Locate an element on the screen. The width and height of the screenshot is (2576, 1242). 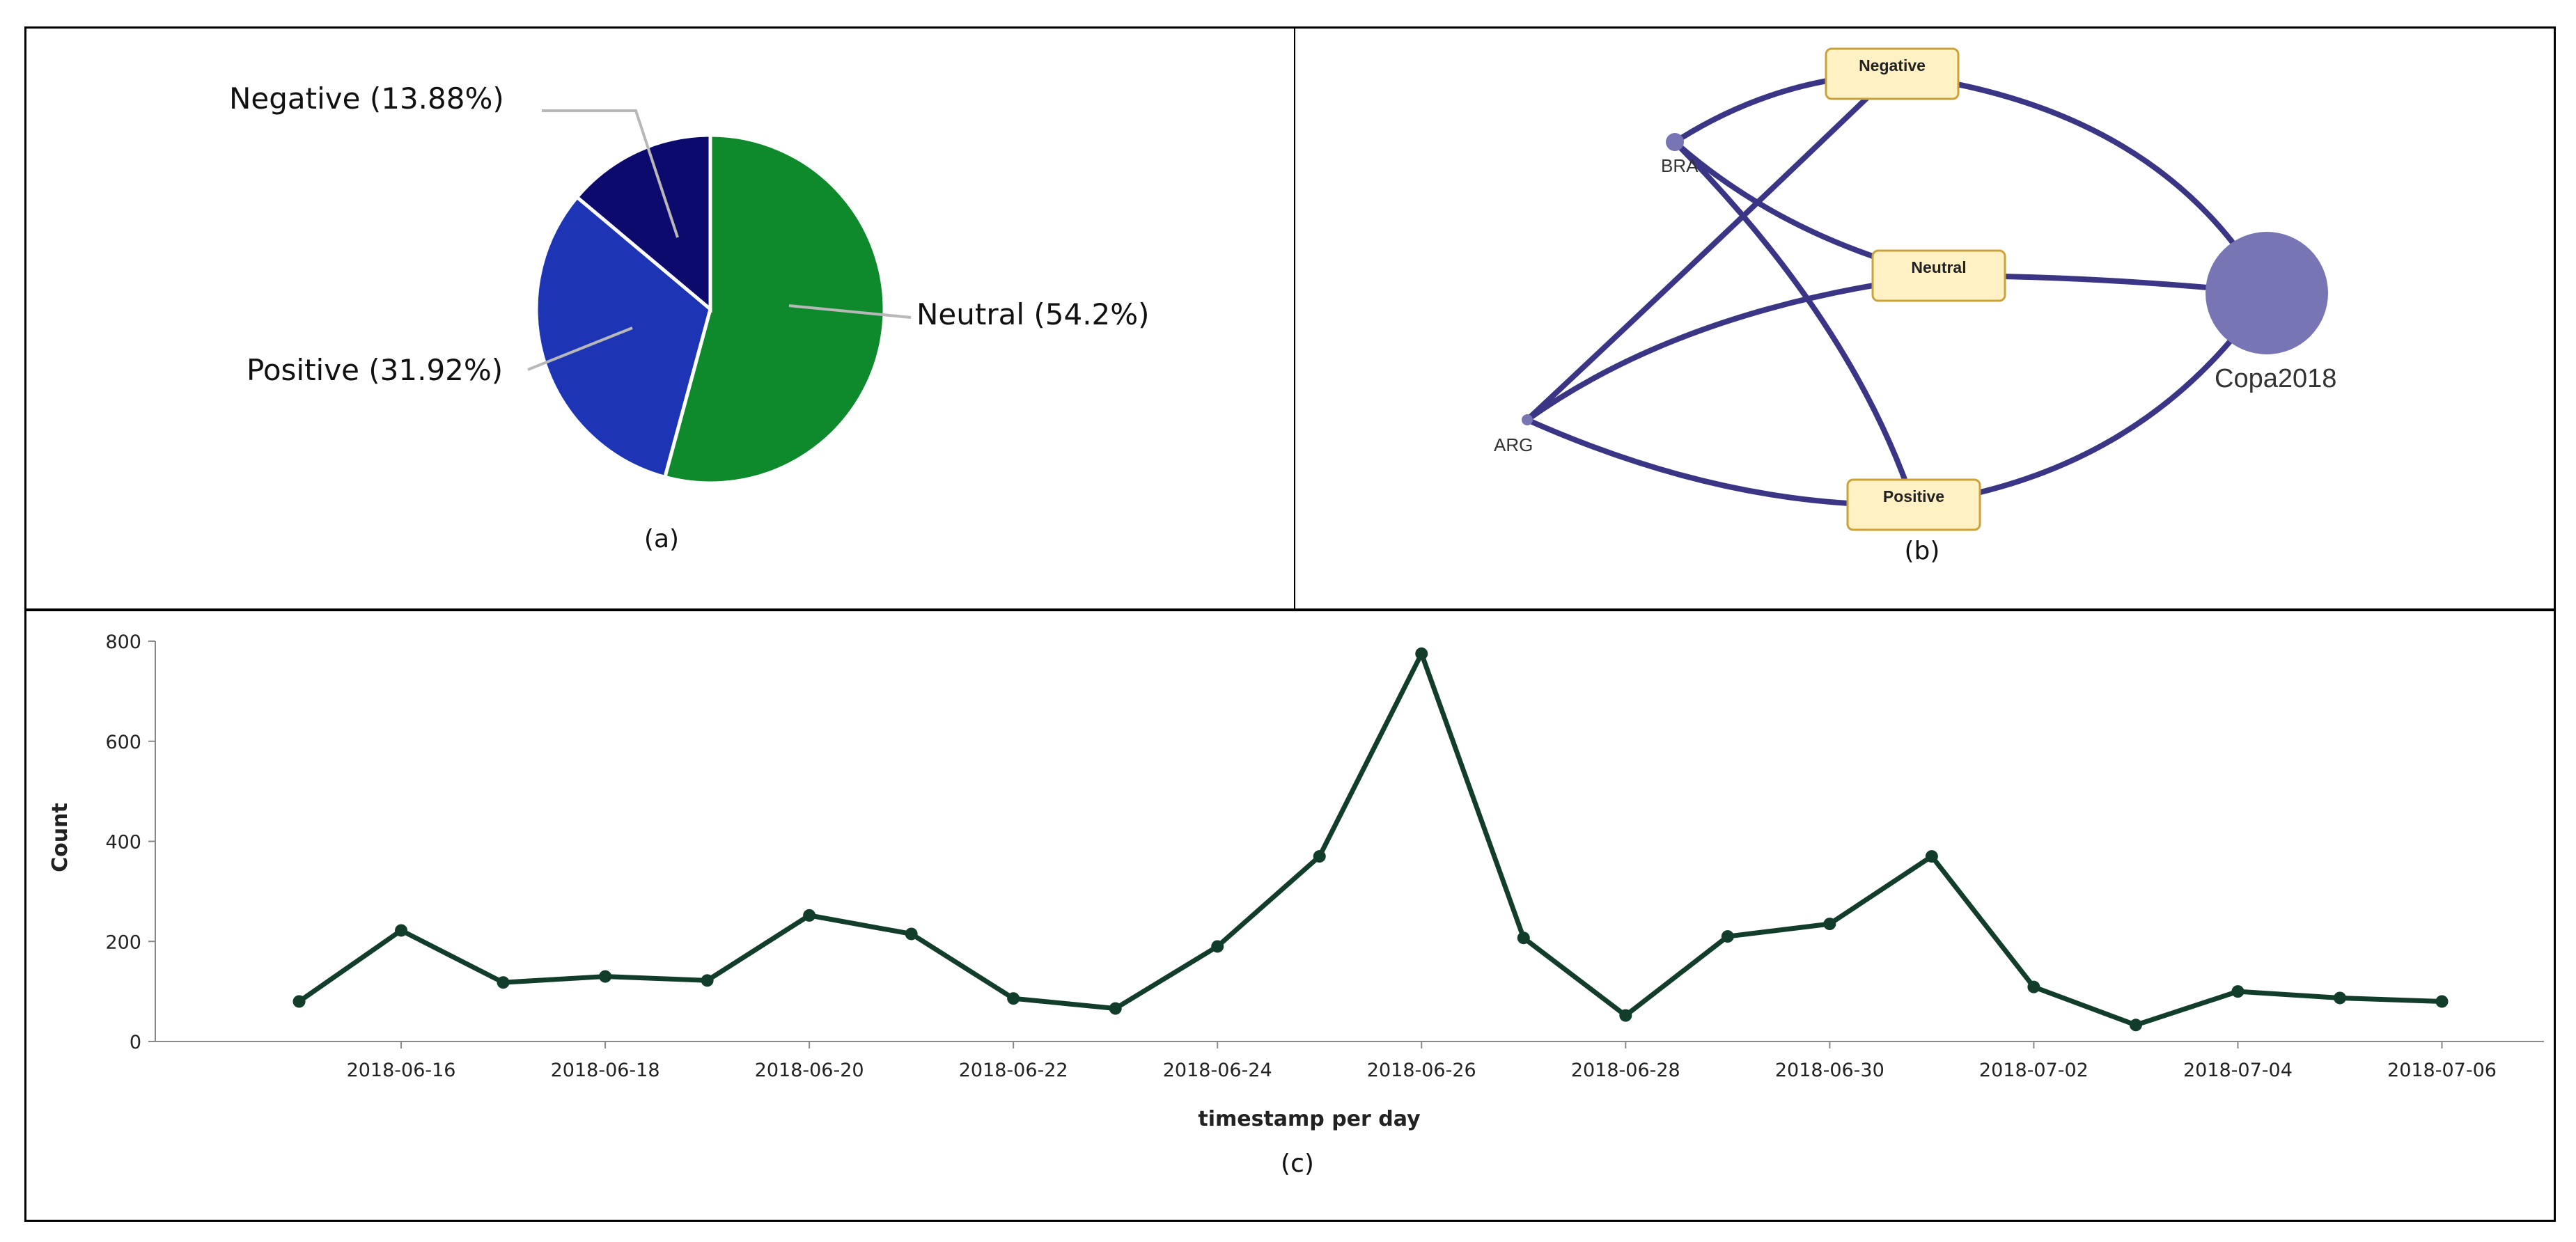
x-axis-title: timestamp per day is located at coordinates (1309, 1119).